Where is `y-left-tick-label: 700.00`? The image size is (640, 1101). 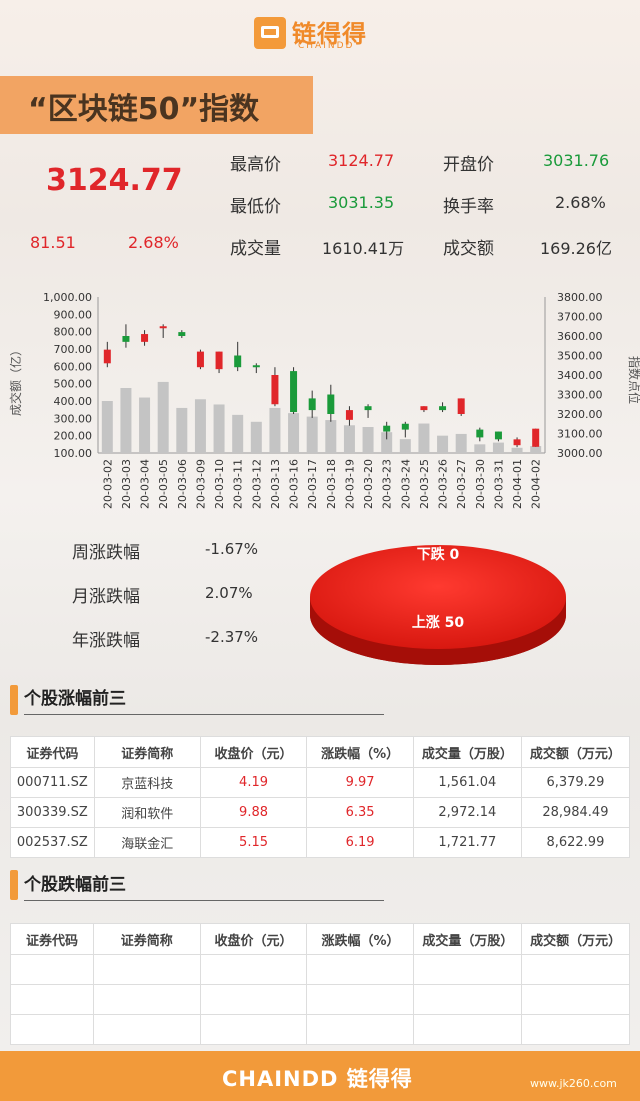
y-left-tick-label: 700.00 is located at coordinates (73, 349).